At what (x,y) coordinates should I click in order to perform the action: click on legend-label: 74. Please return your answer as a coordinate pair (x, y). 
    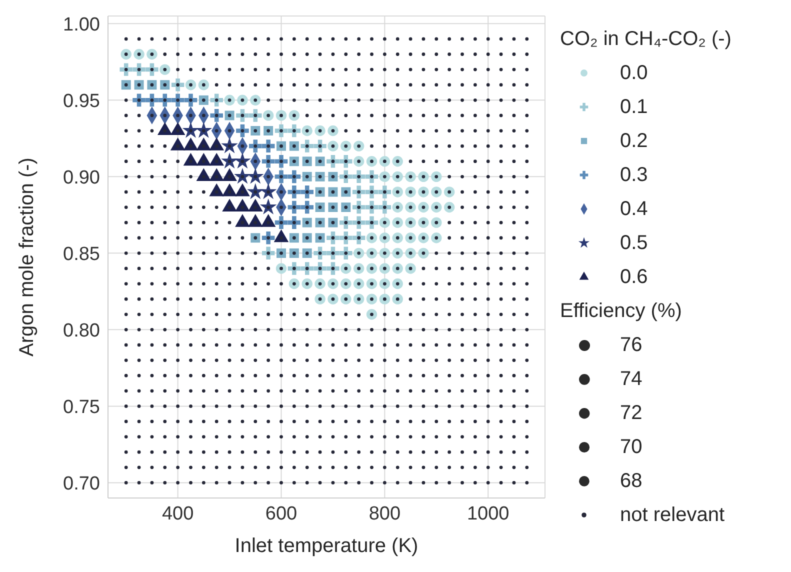
    Looking at the image, I should click on (631, 379).